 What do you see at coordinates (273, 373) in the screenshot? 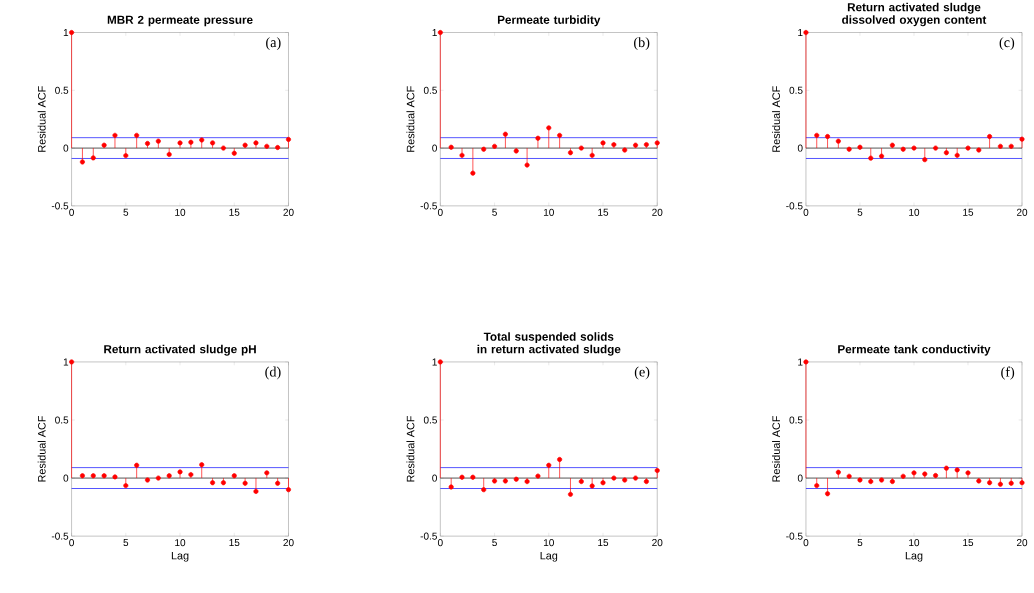
I see `annotation: (d)` at bounding box center [273, 373].